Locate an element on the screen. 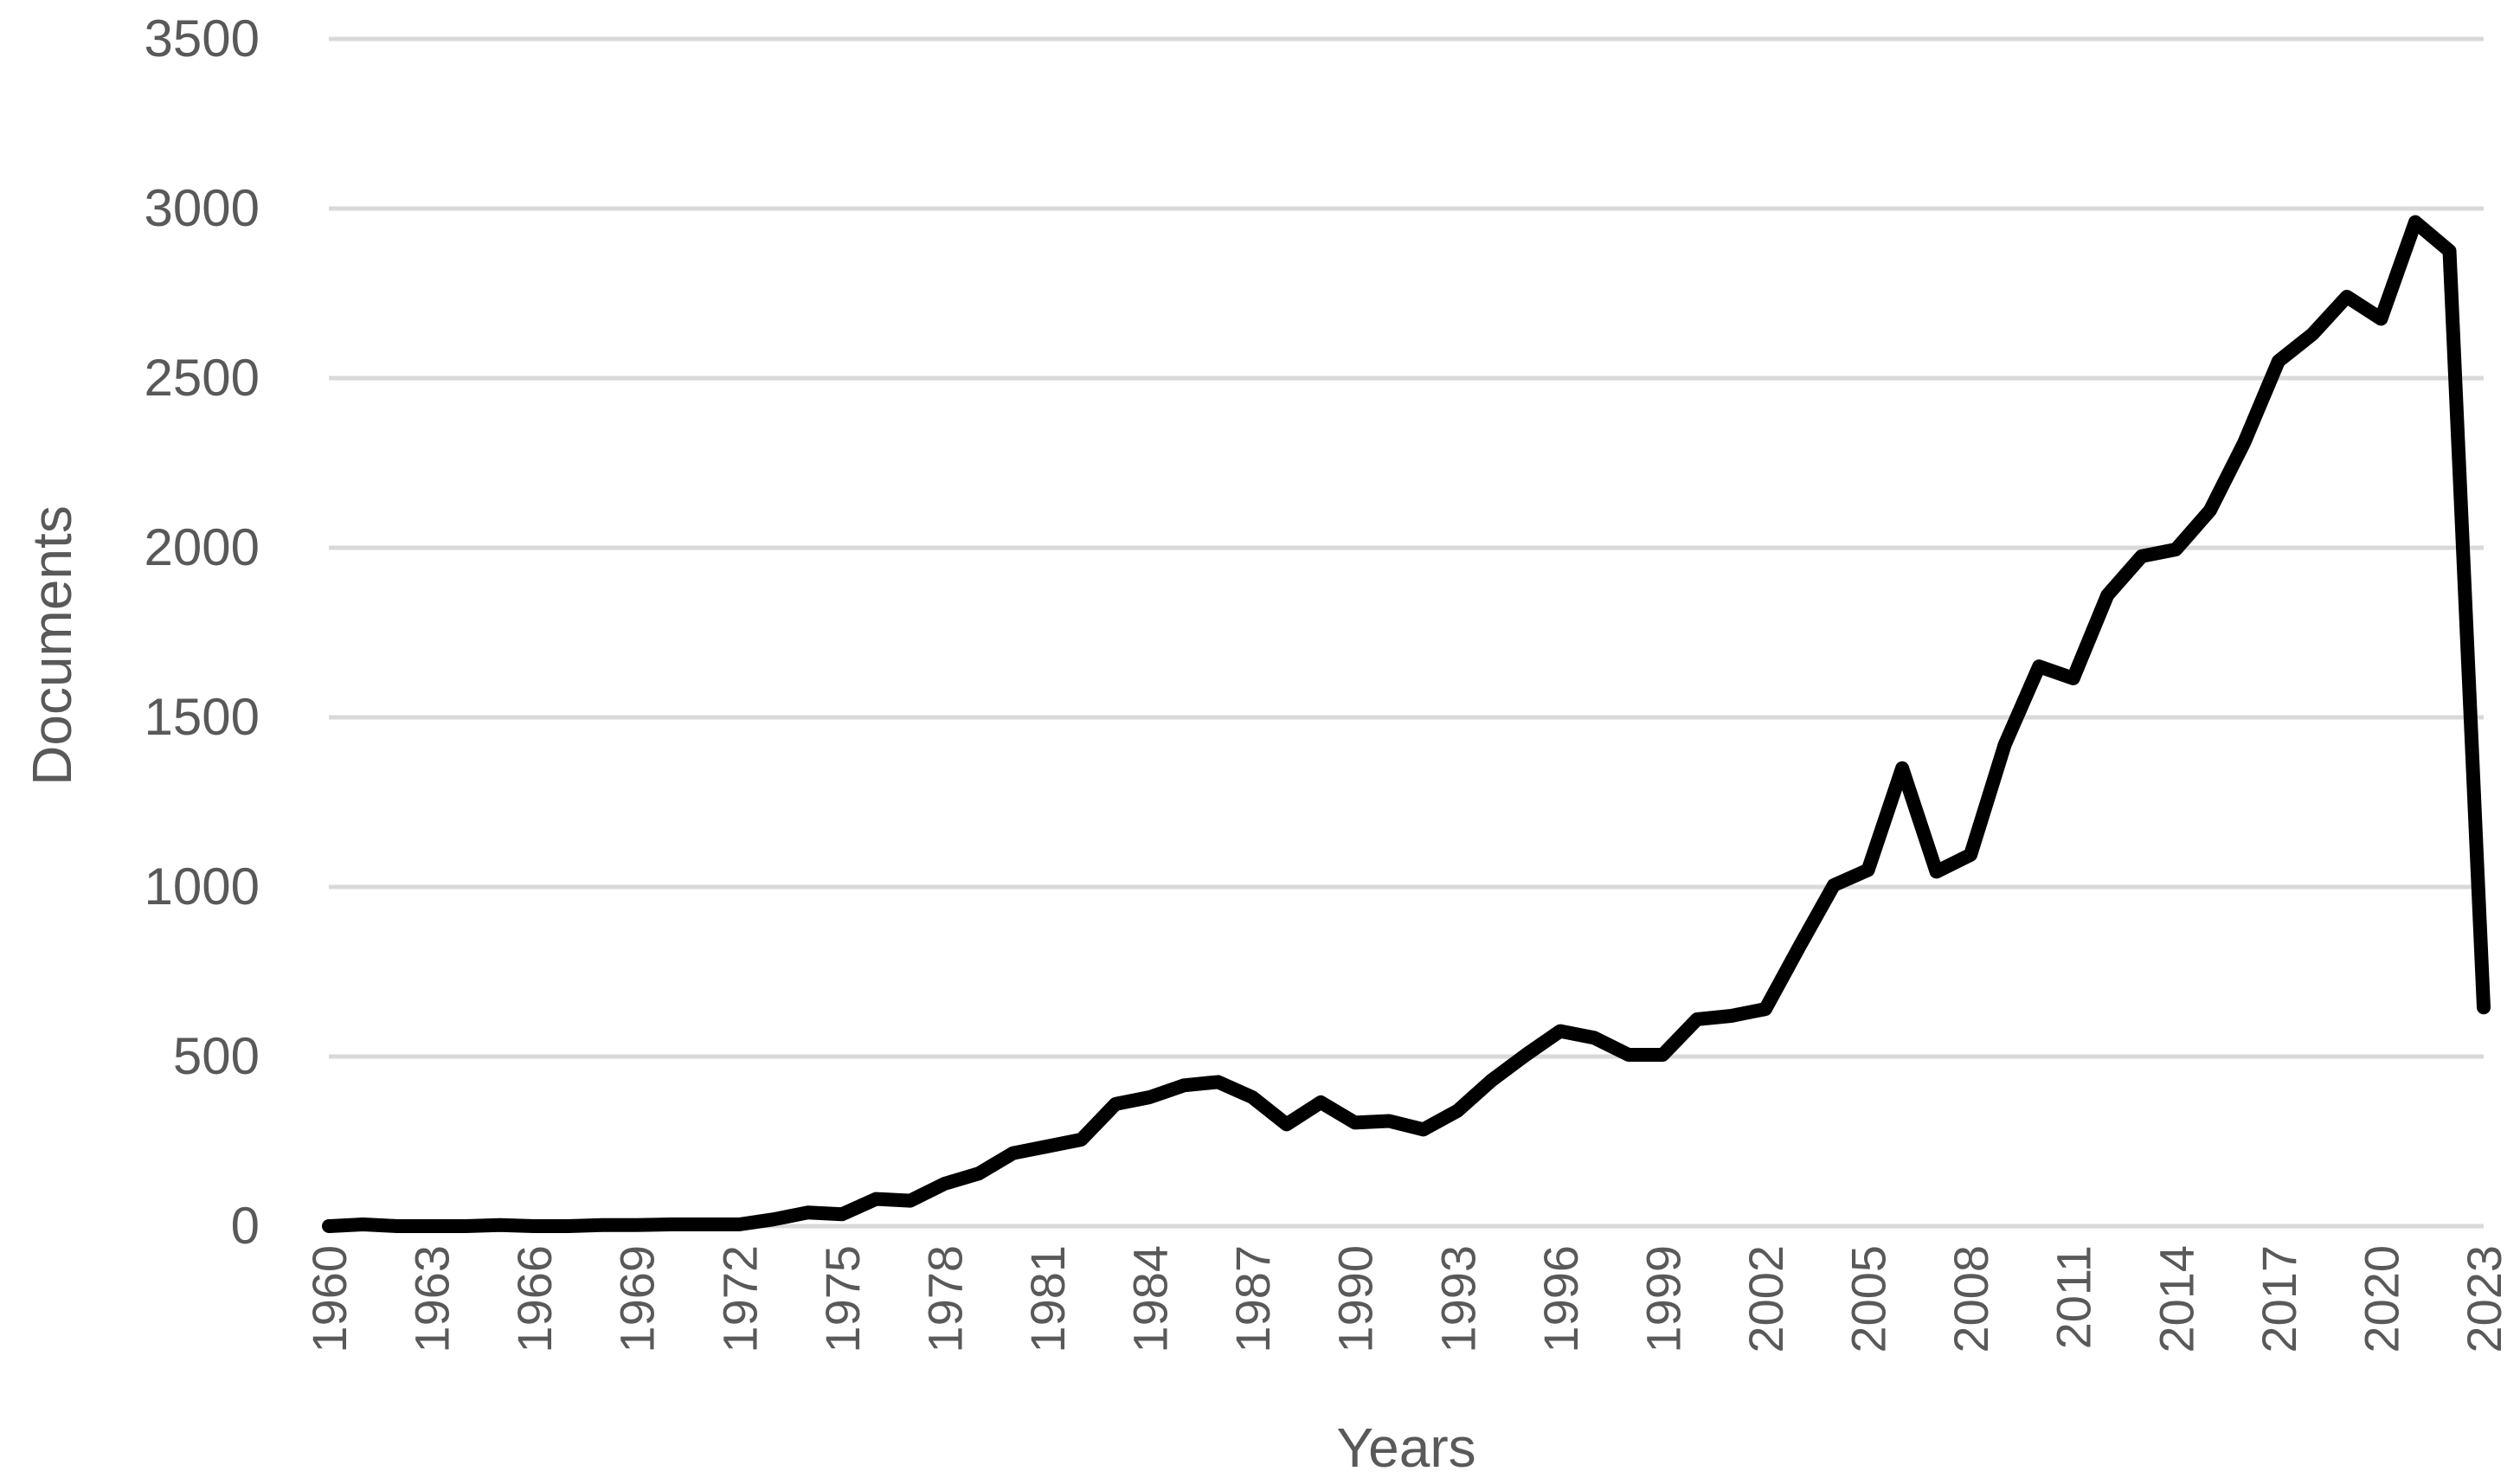 This screenshot has height=1484, width=2520. x-tick-label: 1996 is located at coordinates (1560, 1299).